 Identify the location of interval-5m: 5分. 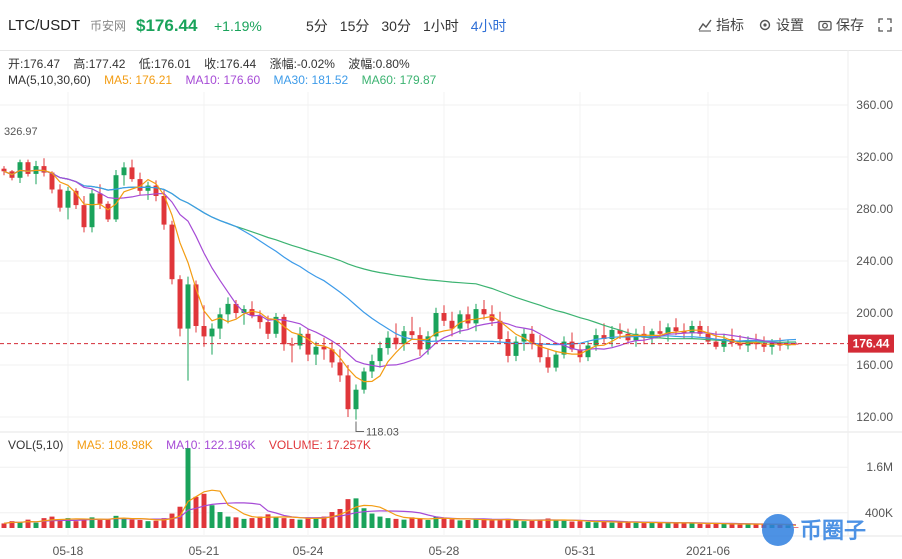
(317, 26).